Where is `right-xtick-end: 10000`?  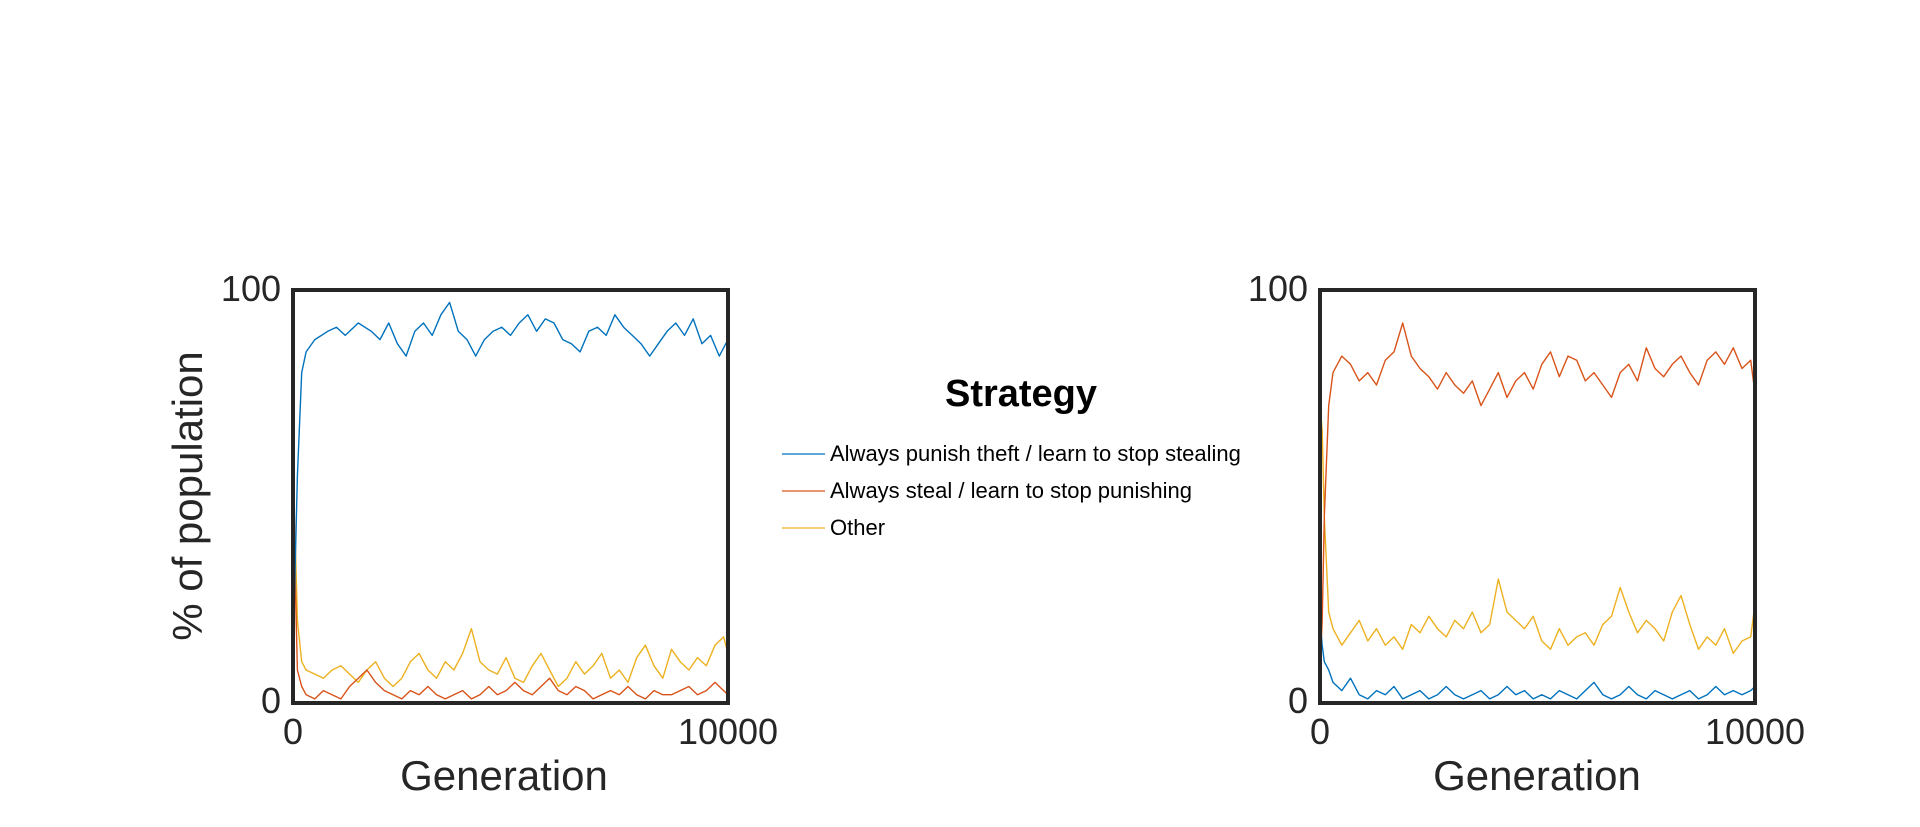
right-xtick-end: 10000 is located at coordinates (1755, 731).